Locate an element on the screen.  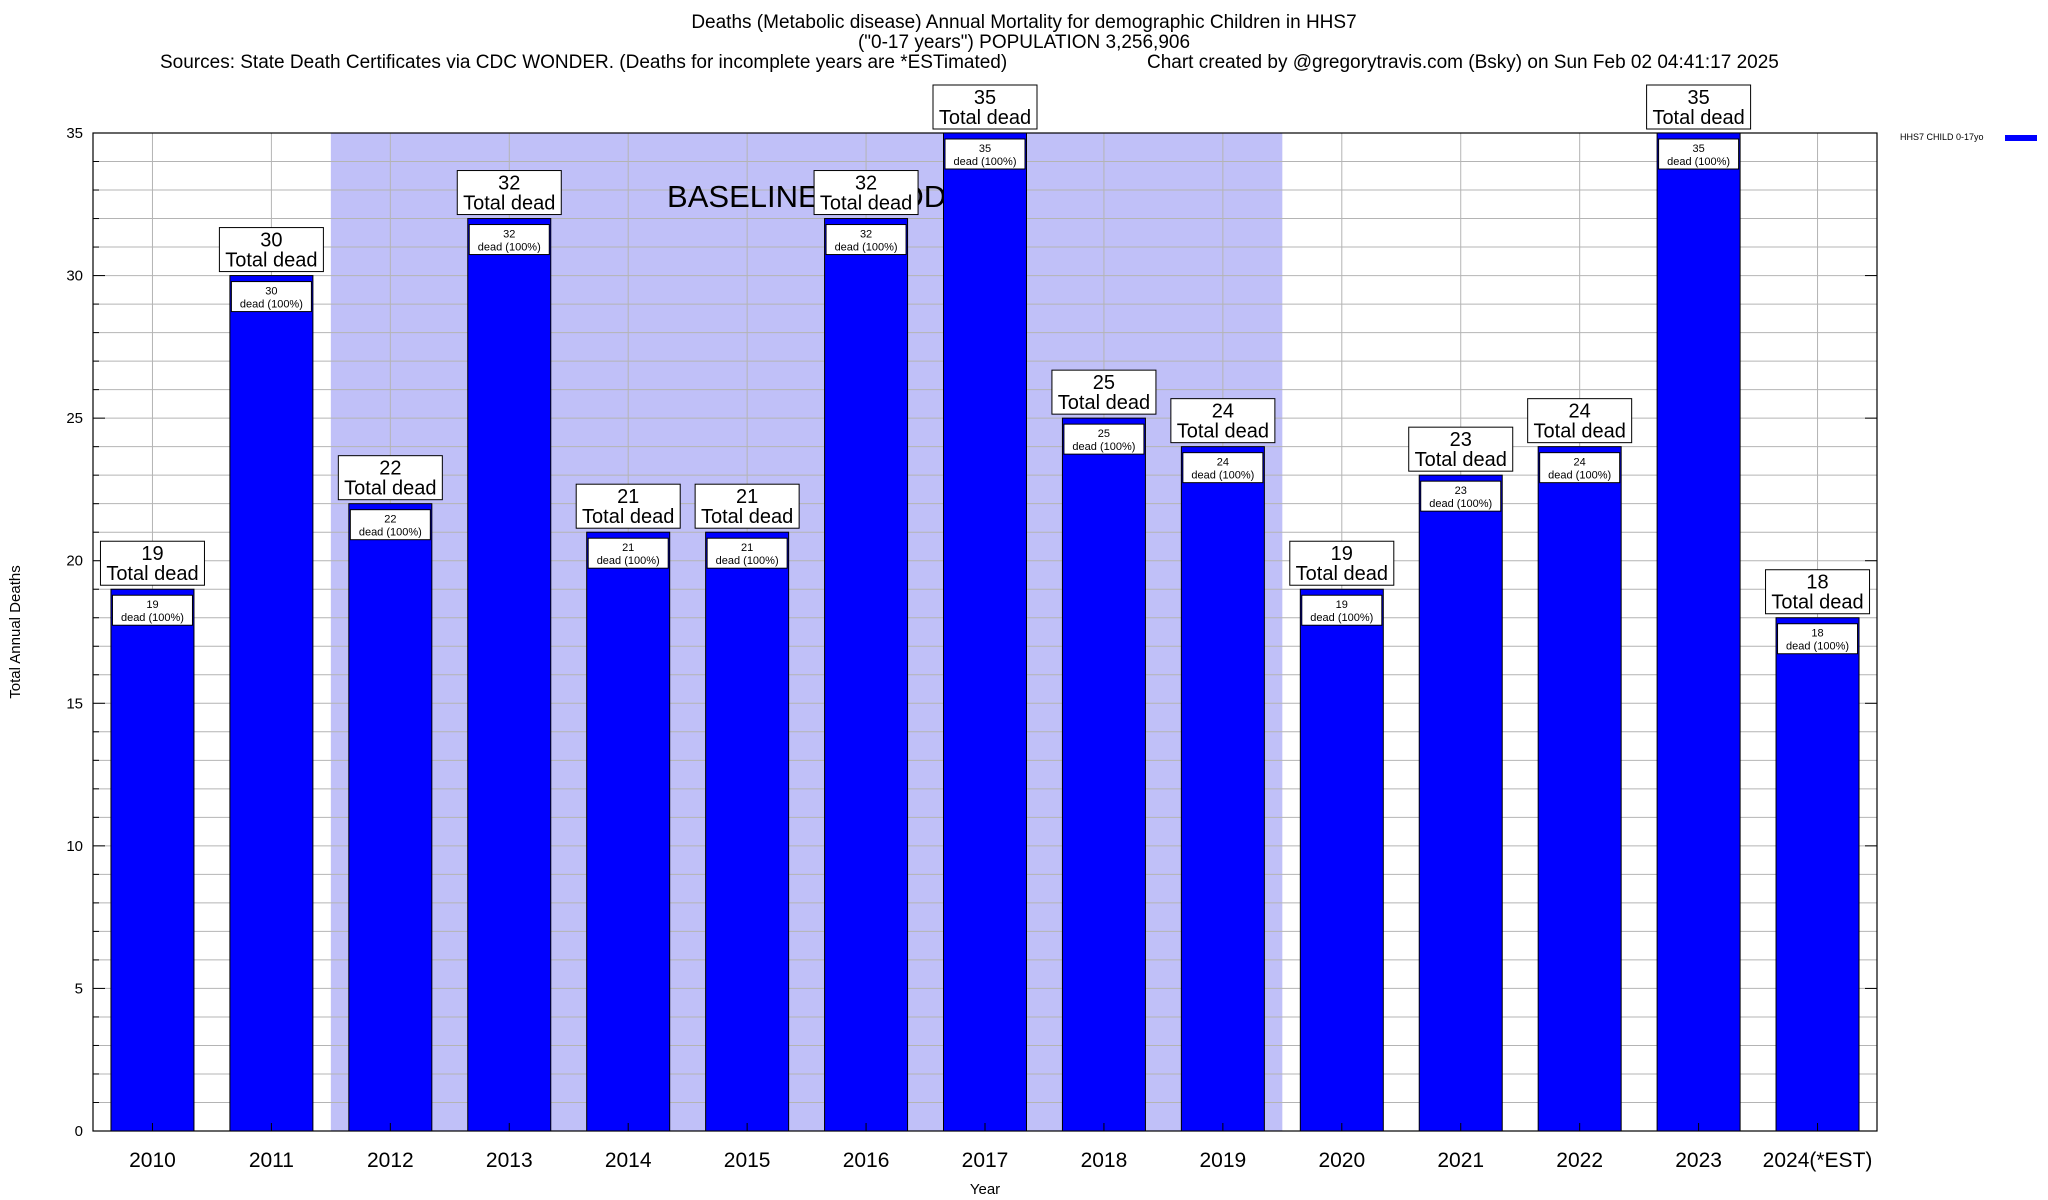
x-tick-label: 2024(*EST) is located at coordinates (1818, 1160).